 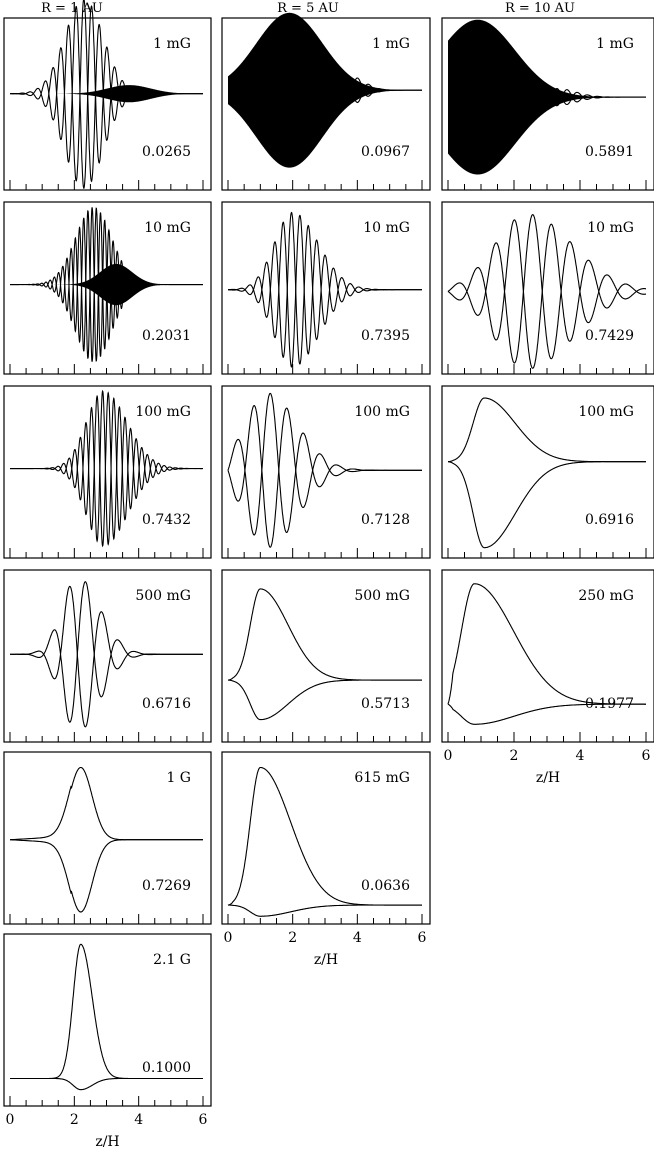 I want to click on panel-c2-r1: 1 mG 0.0967, so click(x=326, y=101).